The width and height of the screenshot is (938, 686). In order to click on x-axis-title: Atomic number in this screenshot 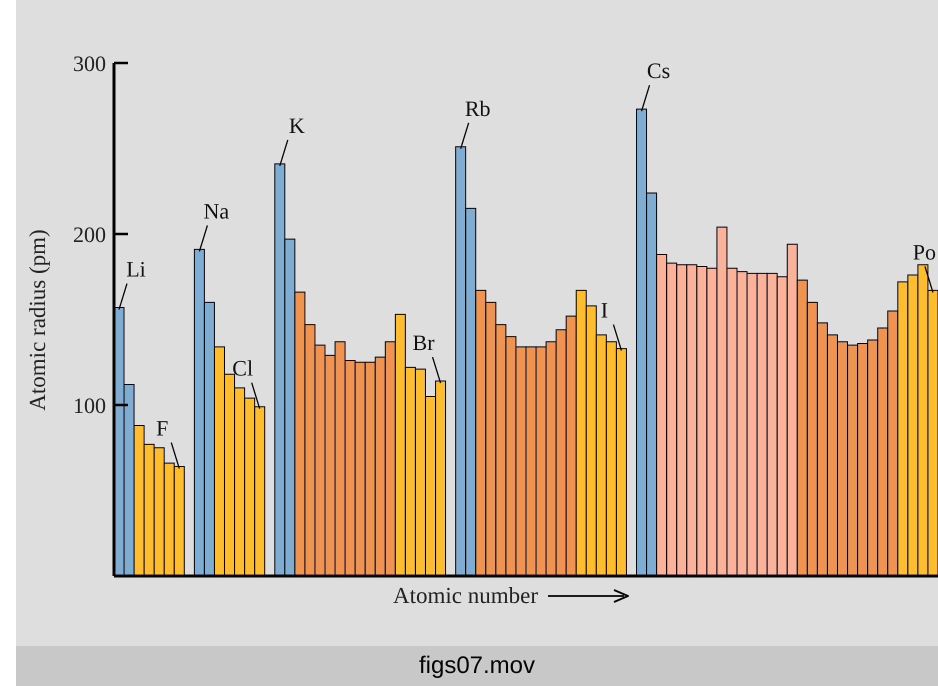, I will do `click(465, 596)`.